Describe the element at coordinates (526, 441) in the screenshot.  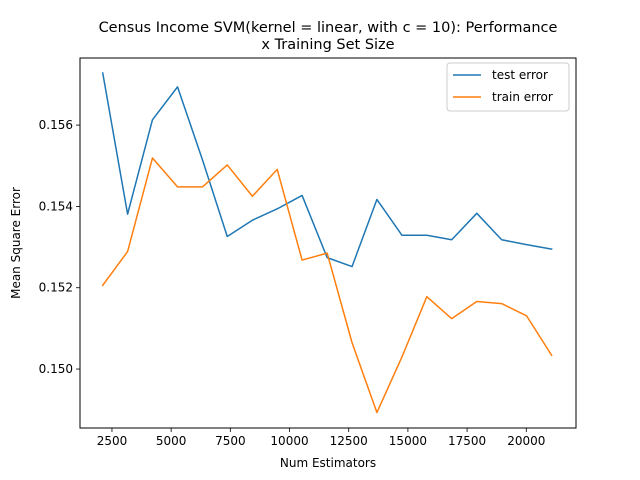
I see `x-tick-label: 20000` at that location.